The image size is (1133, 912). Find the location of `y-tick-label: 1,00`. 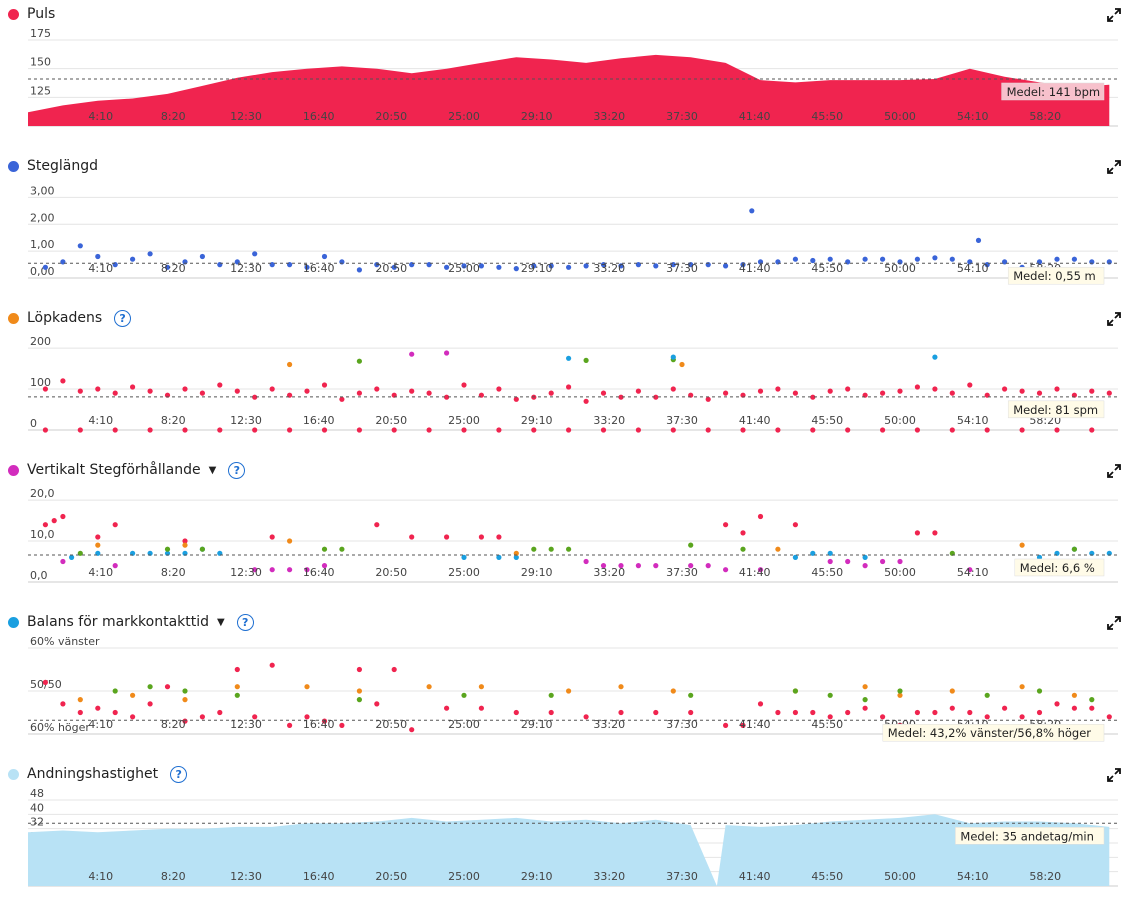

y-tick-label: 1,00 is located at coordinates (42, 244).